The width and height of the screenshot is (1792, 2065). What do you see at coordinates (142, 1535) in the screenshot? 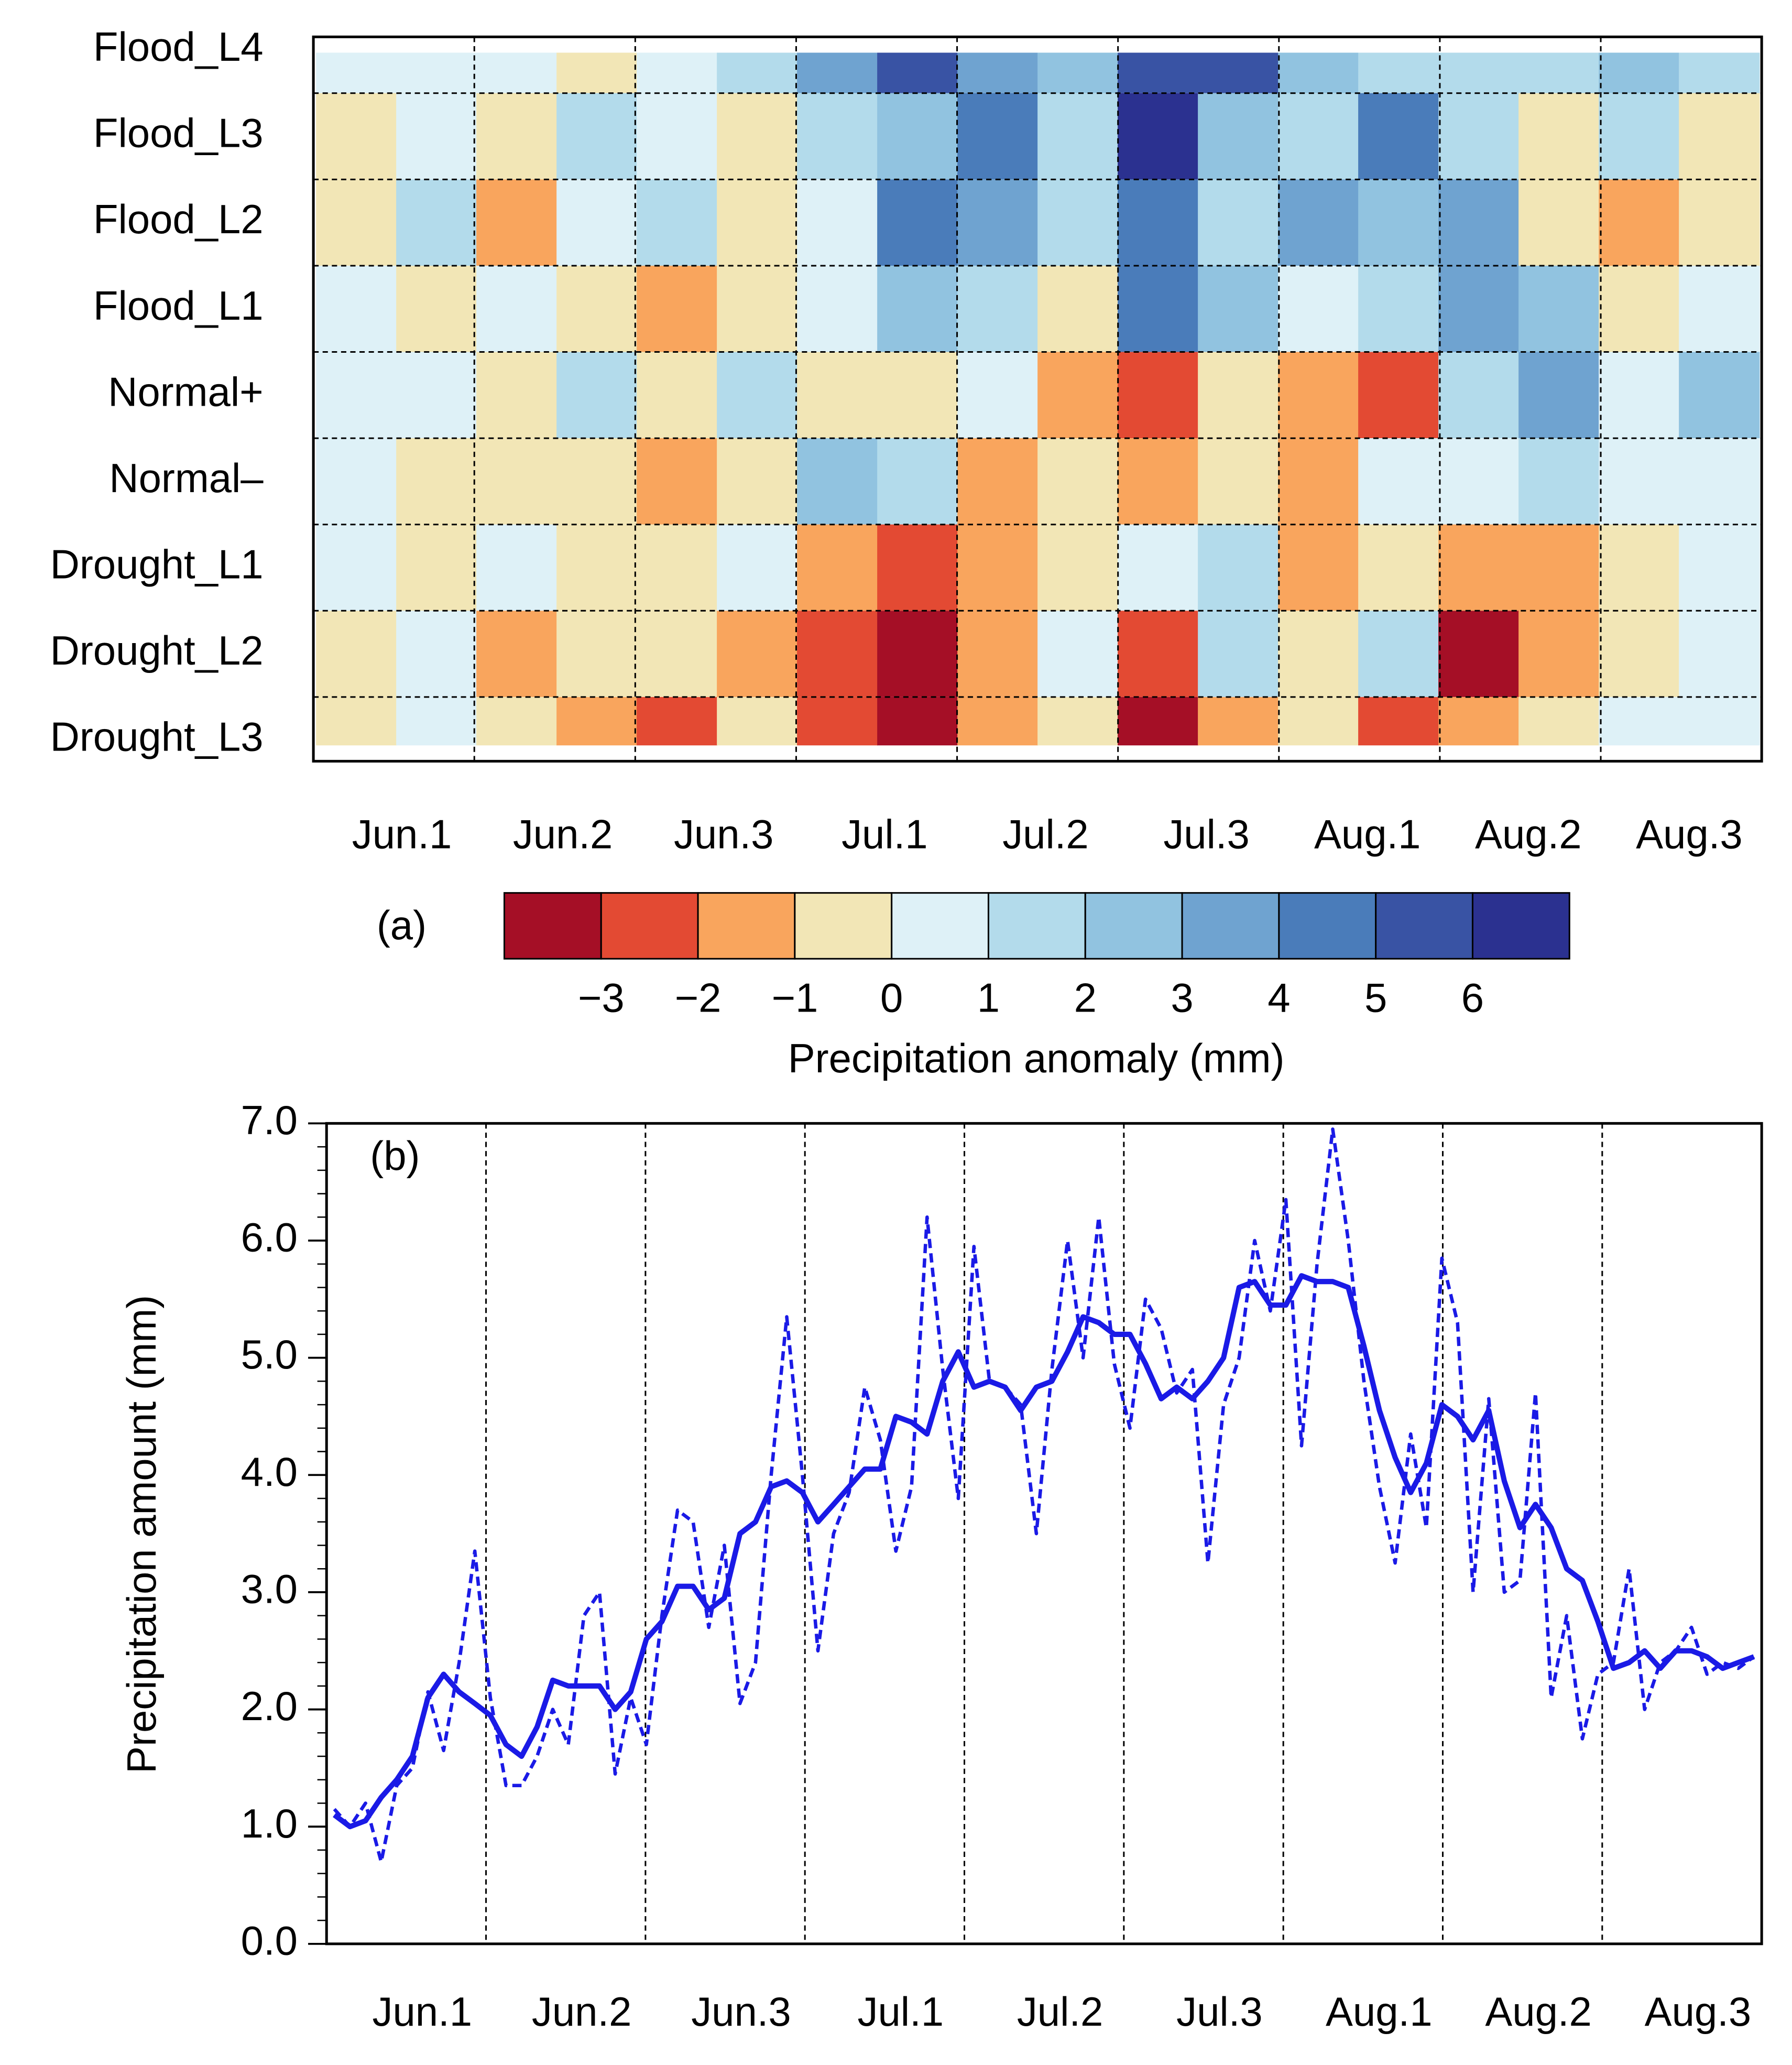
I see `y-axis-title: Precipitation amount (mm)` at bounding box center [142, 1535].